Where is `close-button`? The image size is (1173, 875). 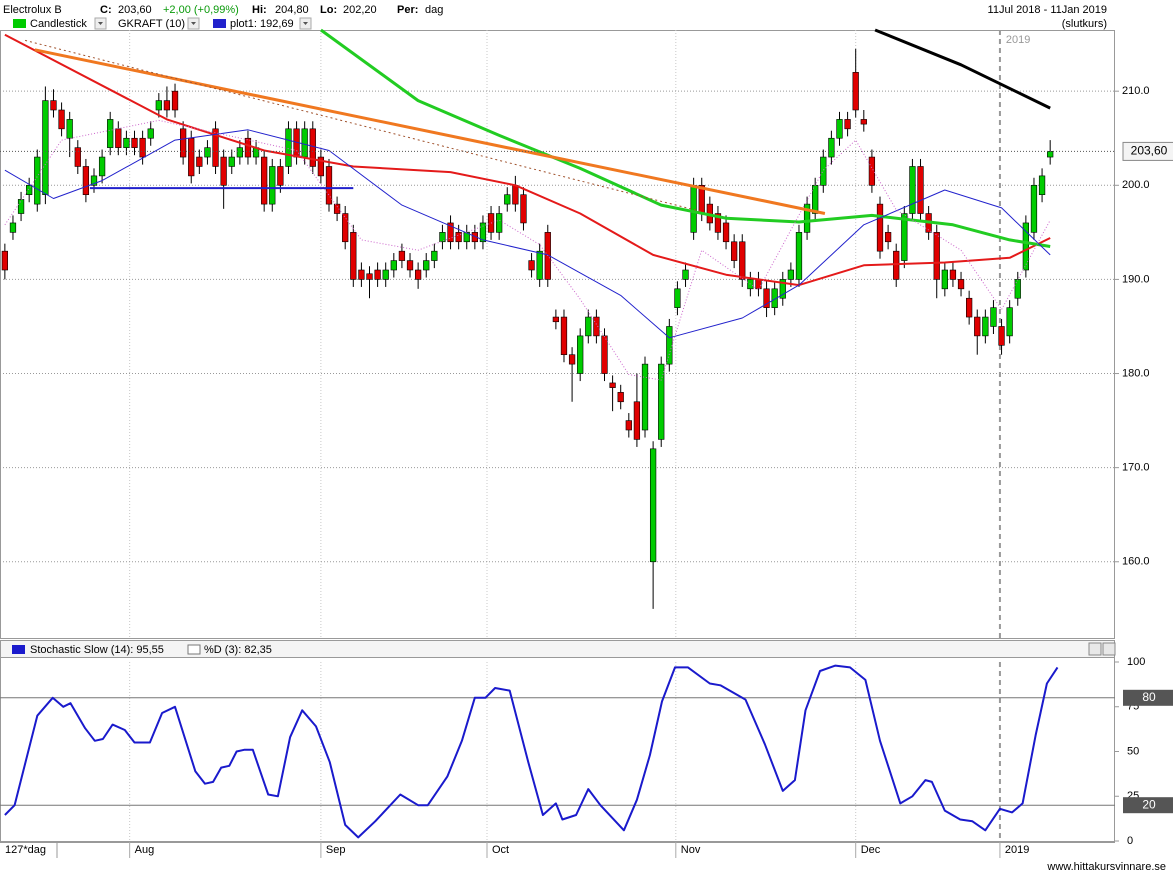
close-button is located at coordinates (1109, 649).